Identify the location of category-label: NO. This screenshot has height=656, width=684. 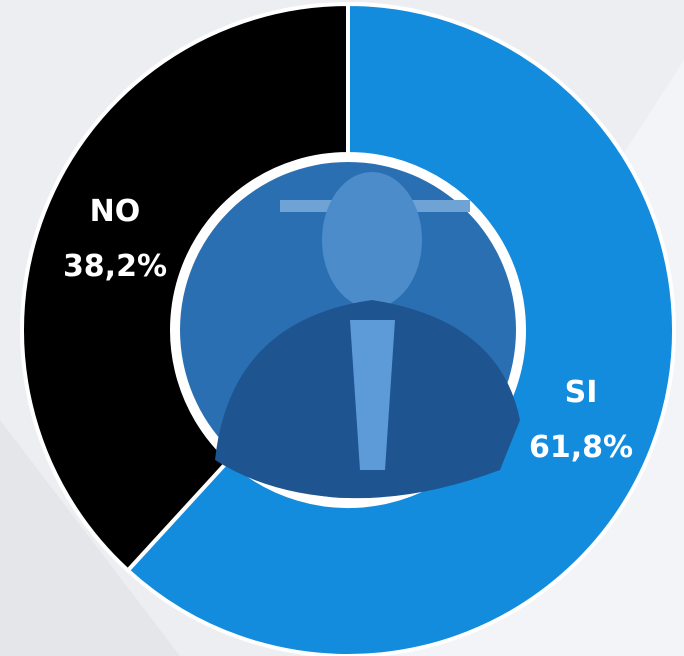
(115, 211).